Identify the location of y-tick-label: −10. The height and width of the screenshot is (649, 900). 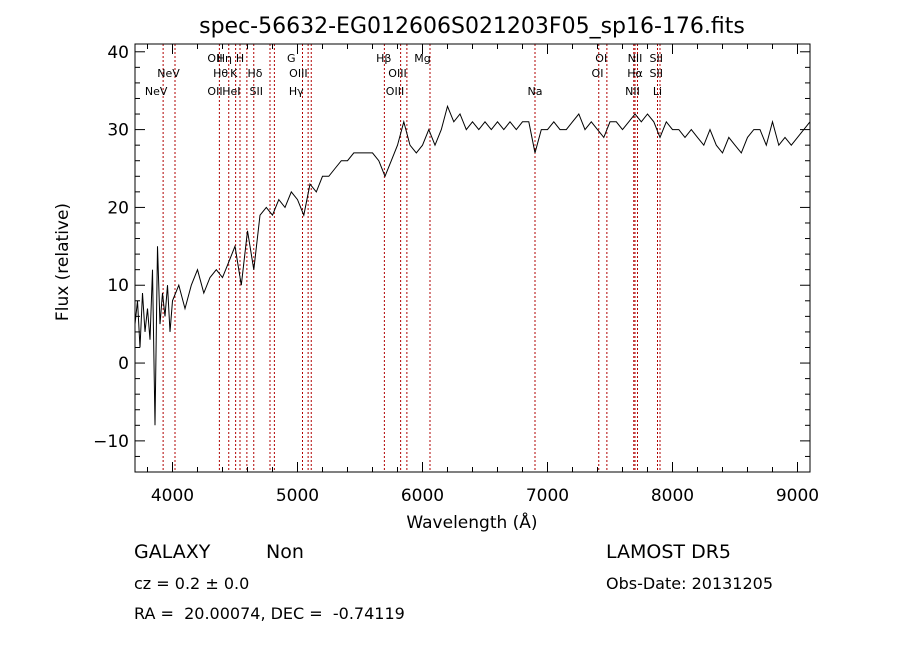
(111, 442).